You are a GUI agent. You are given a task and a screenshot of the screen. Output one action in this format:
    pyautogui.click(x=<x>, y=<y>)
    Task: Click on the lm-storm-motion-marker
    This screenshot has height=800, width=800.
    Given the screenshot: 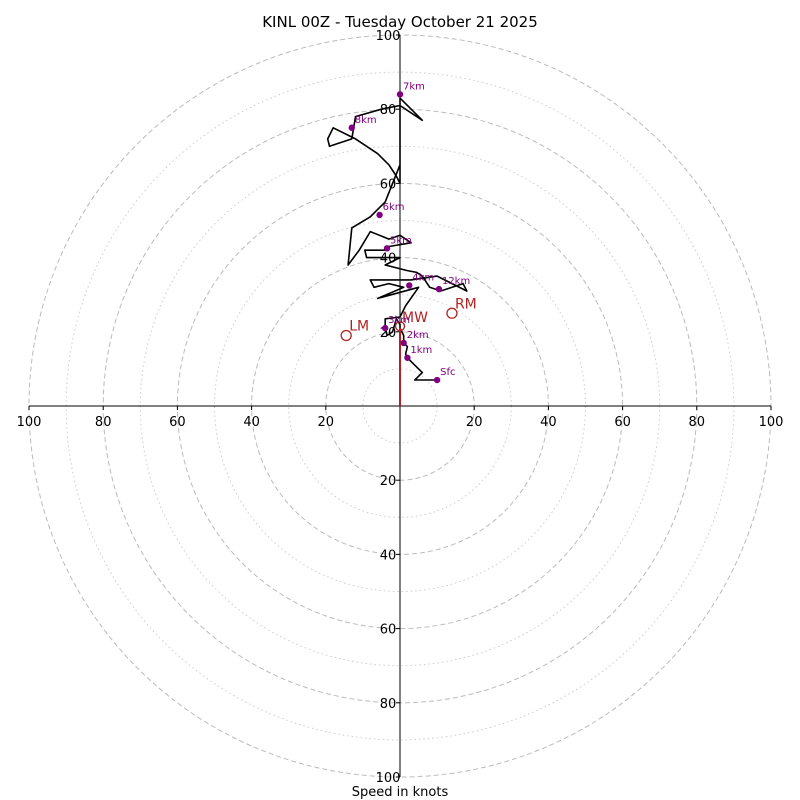 What is the action you would take?
    pyautogui.click(x=346, y=335)
    